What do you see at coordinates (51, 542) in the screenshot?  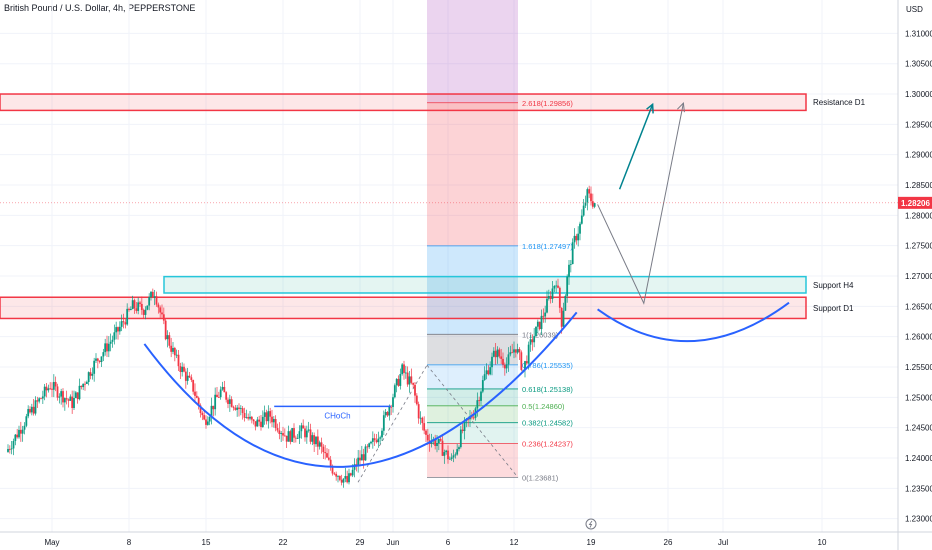 I see `x-tick-label: May` at bounding box center [51, 542].